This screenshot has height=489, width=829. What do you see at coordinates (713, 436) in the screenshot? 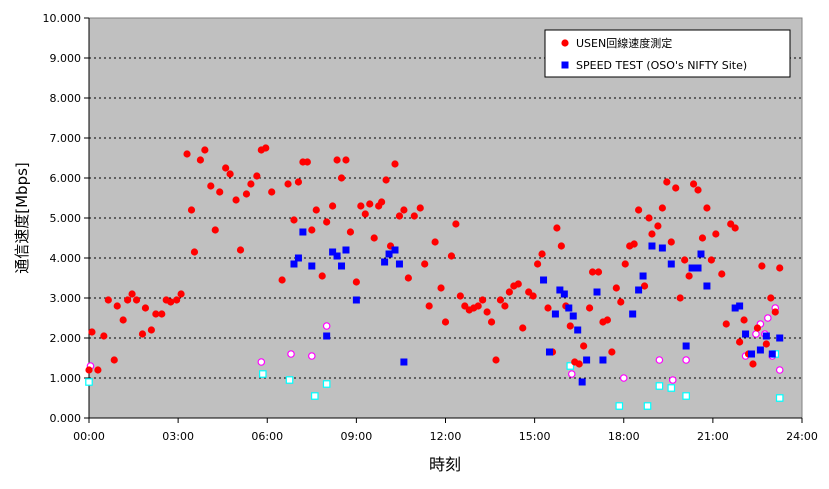
I see `x-tick-label: 21:00` at bounding box center [713, 436].